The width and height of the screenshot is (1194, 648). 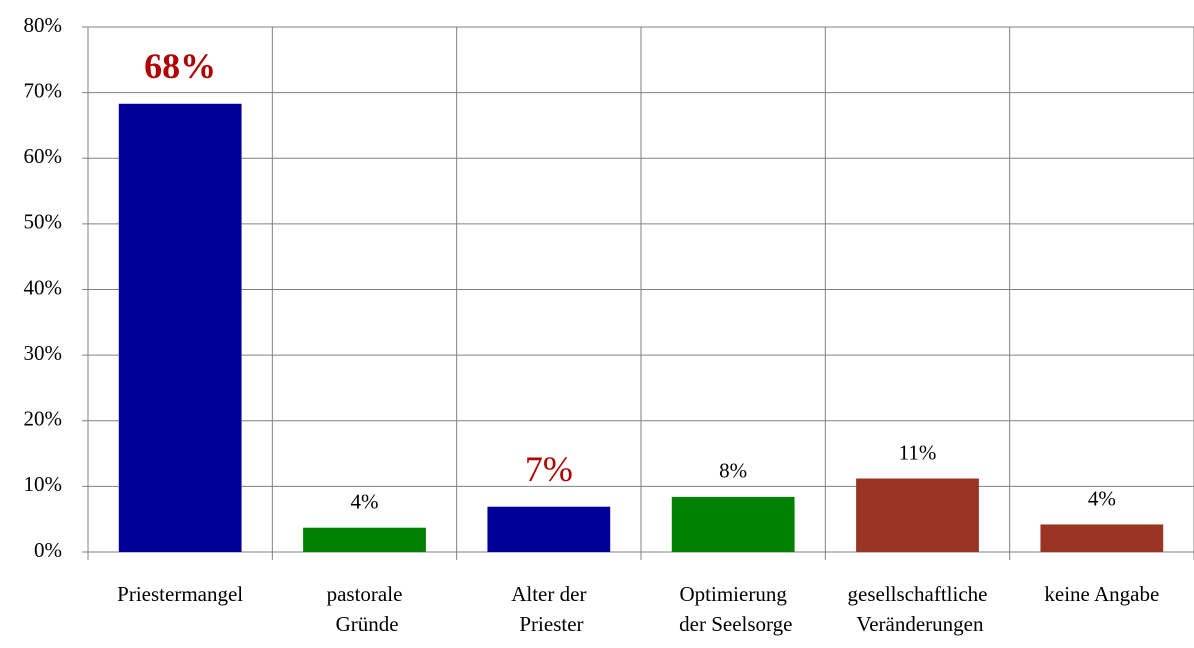 What do you see at coordinates (180, 594) in the screenshot?
I see `x-tick-label: Priestermangel` at bounding box center [180, 594].